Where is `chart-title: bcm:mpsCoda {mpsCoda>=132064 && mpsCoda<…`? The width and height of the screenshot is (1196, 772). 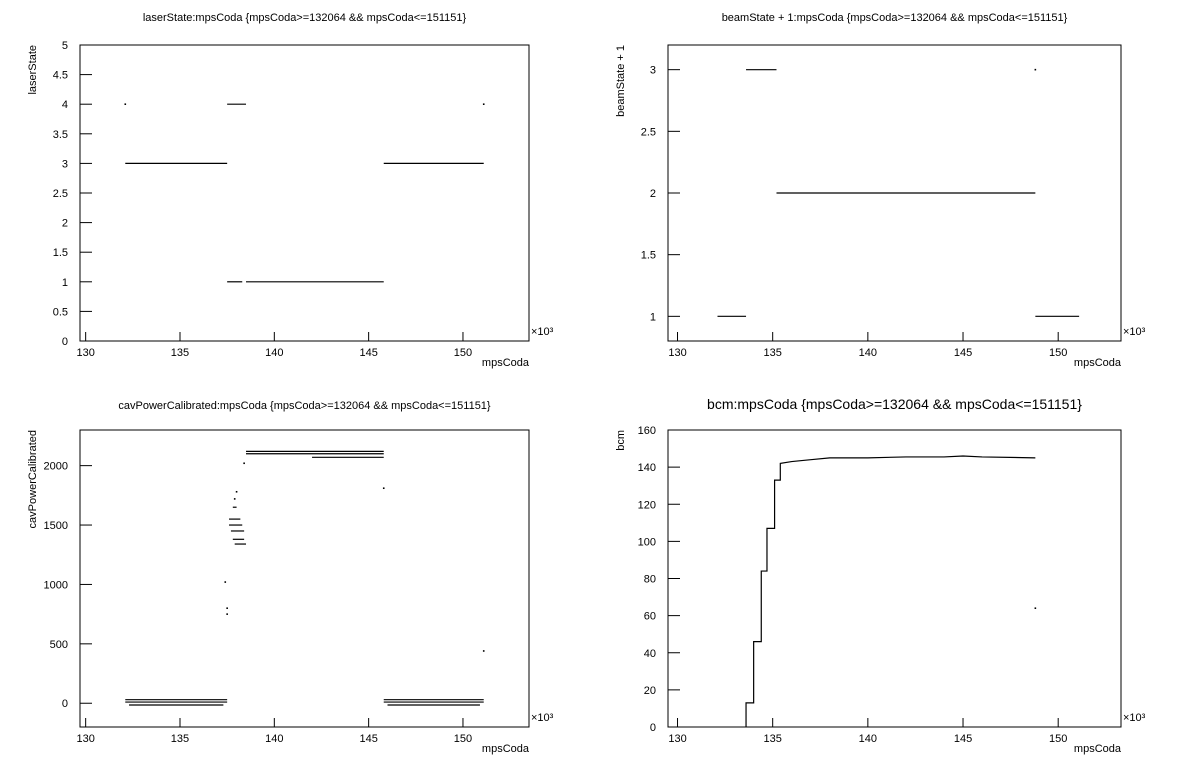
chart-title: bcm:mpsCoda {mpsCoda>=132064 && mpsCoda<… is located at coordinates (894, 404).